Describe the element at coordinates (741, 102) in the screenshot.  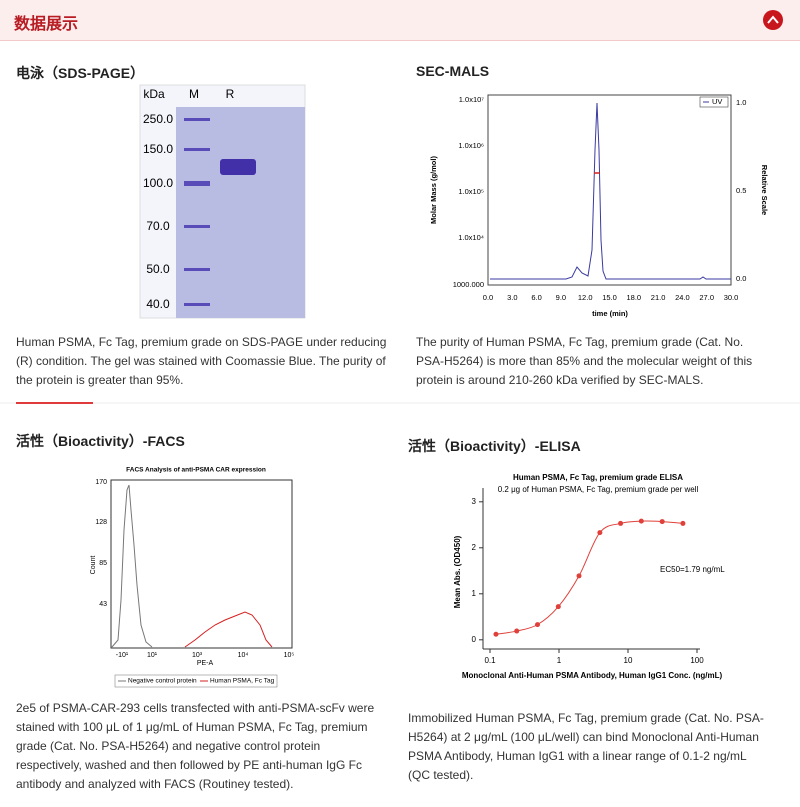
I see `y2-tick-label: 1.0` at that location.